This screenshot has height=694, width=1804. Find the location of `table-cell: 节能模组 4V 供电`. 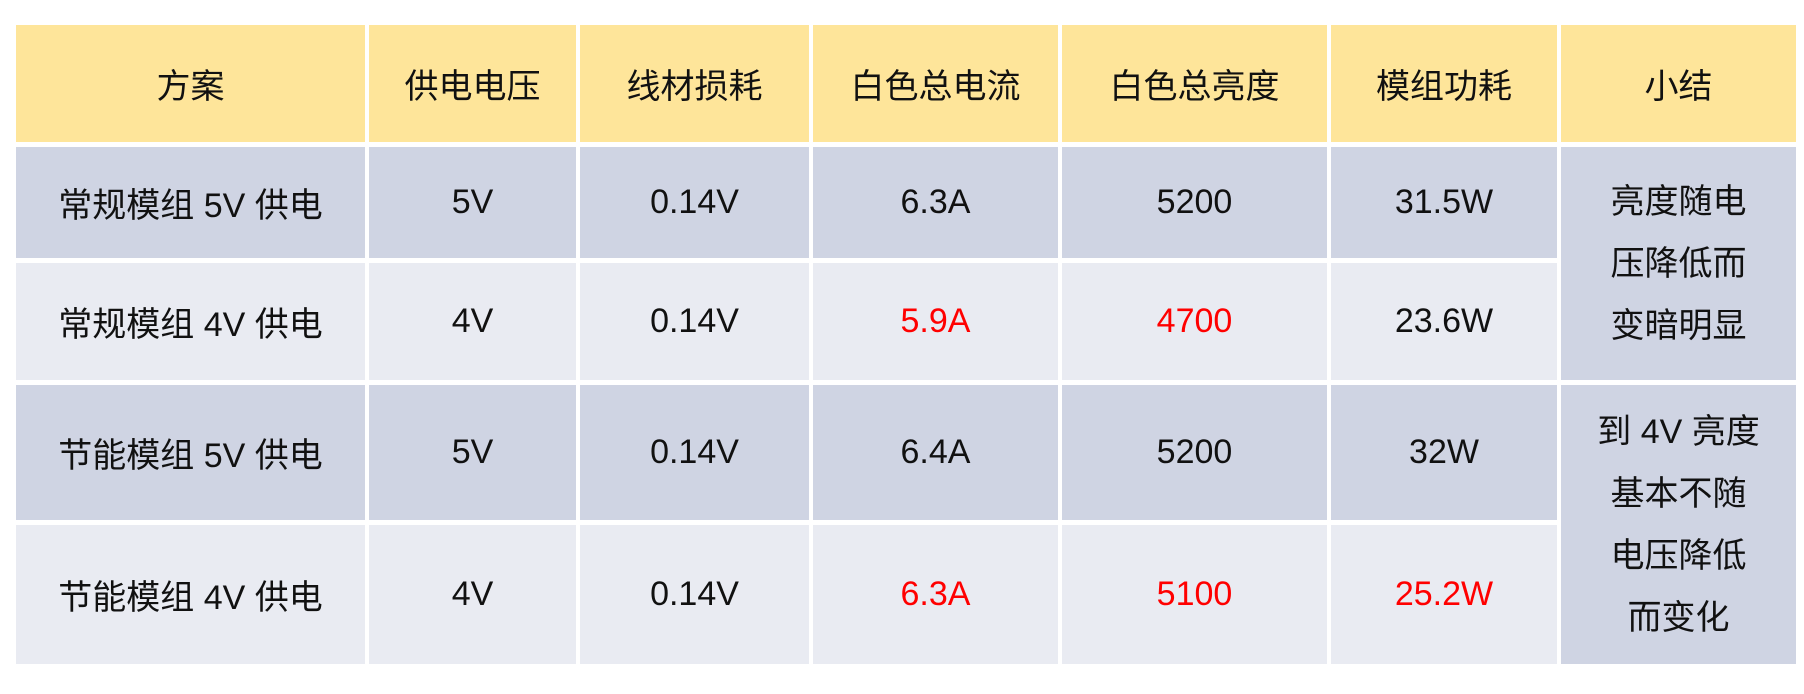

table-cell: 节能模组 4V 供电 is located at coordinates (190, 594).